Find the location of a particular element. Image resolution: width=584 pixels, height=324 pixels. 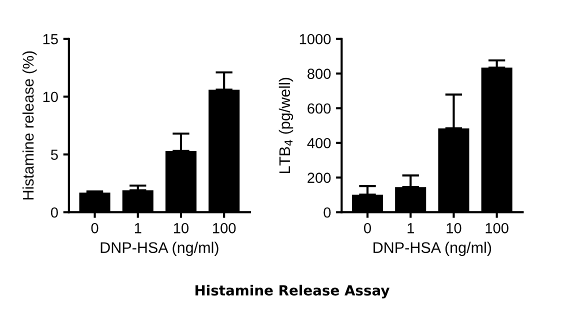

y-tick-label: 200 is located at coordinates (319, 177).